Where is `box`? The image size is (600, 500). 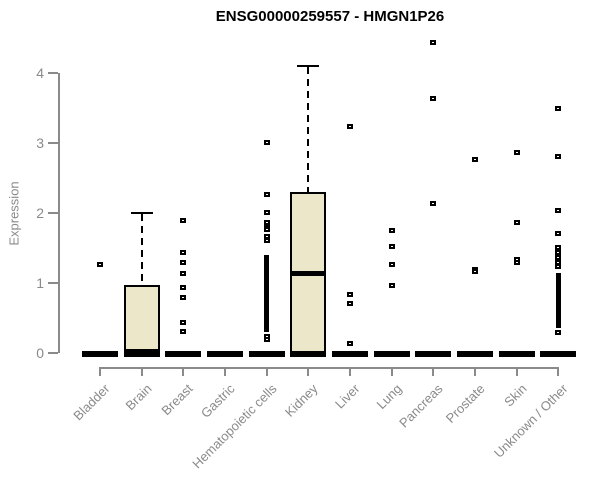
box is located at coordinates (141, 319).